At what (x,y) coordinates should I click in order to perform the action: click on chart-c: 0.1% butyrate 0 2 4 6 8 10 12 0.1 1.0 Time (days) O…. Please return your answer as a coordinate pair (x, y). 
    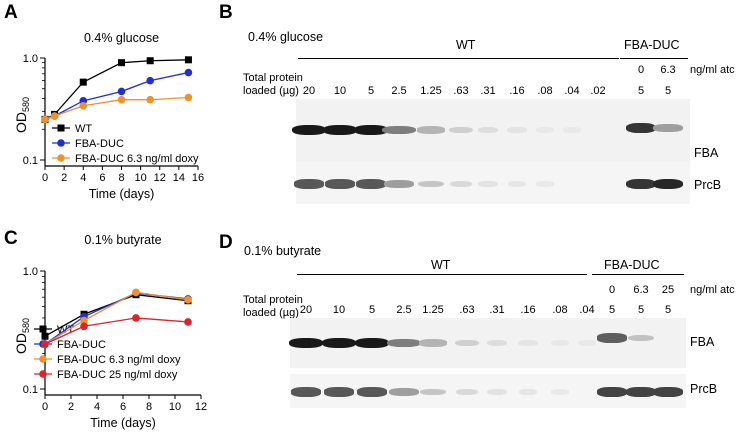
    Looking at the image, I should click on (110, 331).